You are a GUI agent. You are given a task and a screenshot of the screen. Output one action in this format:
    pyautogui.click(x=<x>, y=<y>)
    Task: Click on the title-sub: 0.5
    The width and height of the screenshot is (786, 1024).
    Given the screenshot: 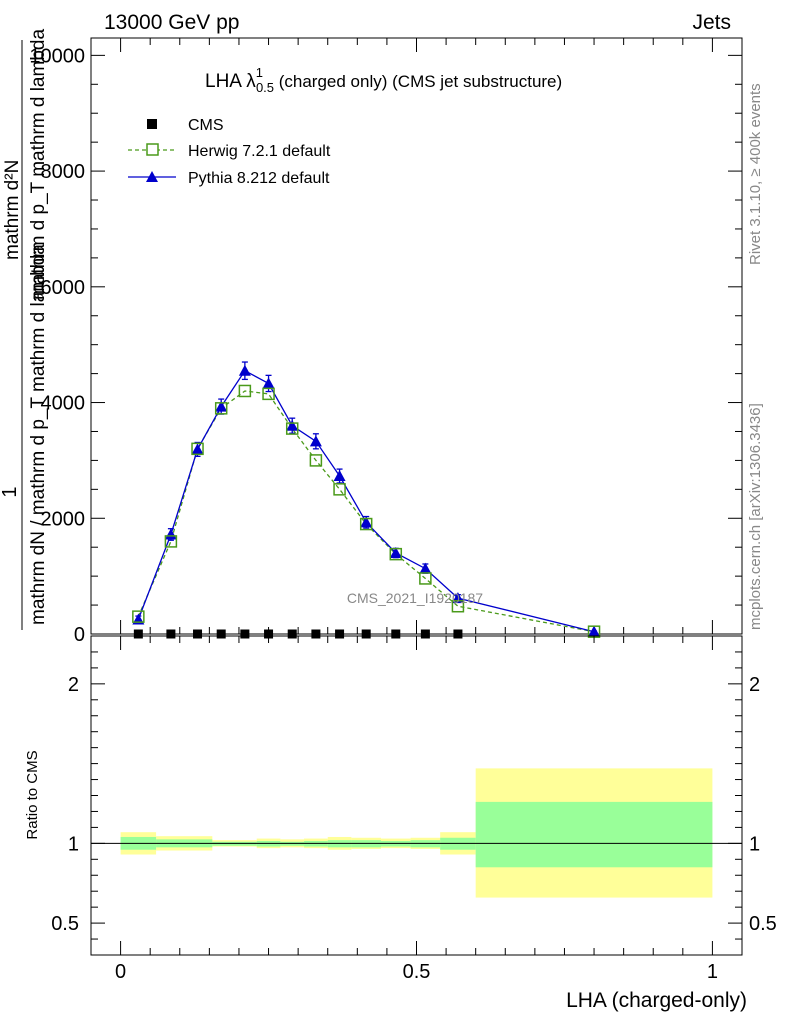 What is the action you would take?
    pyautogui.click(x=265, y=87)
    